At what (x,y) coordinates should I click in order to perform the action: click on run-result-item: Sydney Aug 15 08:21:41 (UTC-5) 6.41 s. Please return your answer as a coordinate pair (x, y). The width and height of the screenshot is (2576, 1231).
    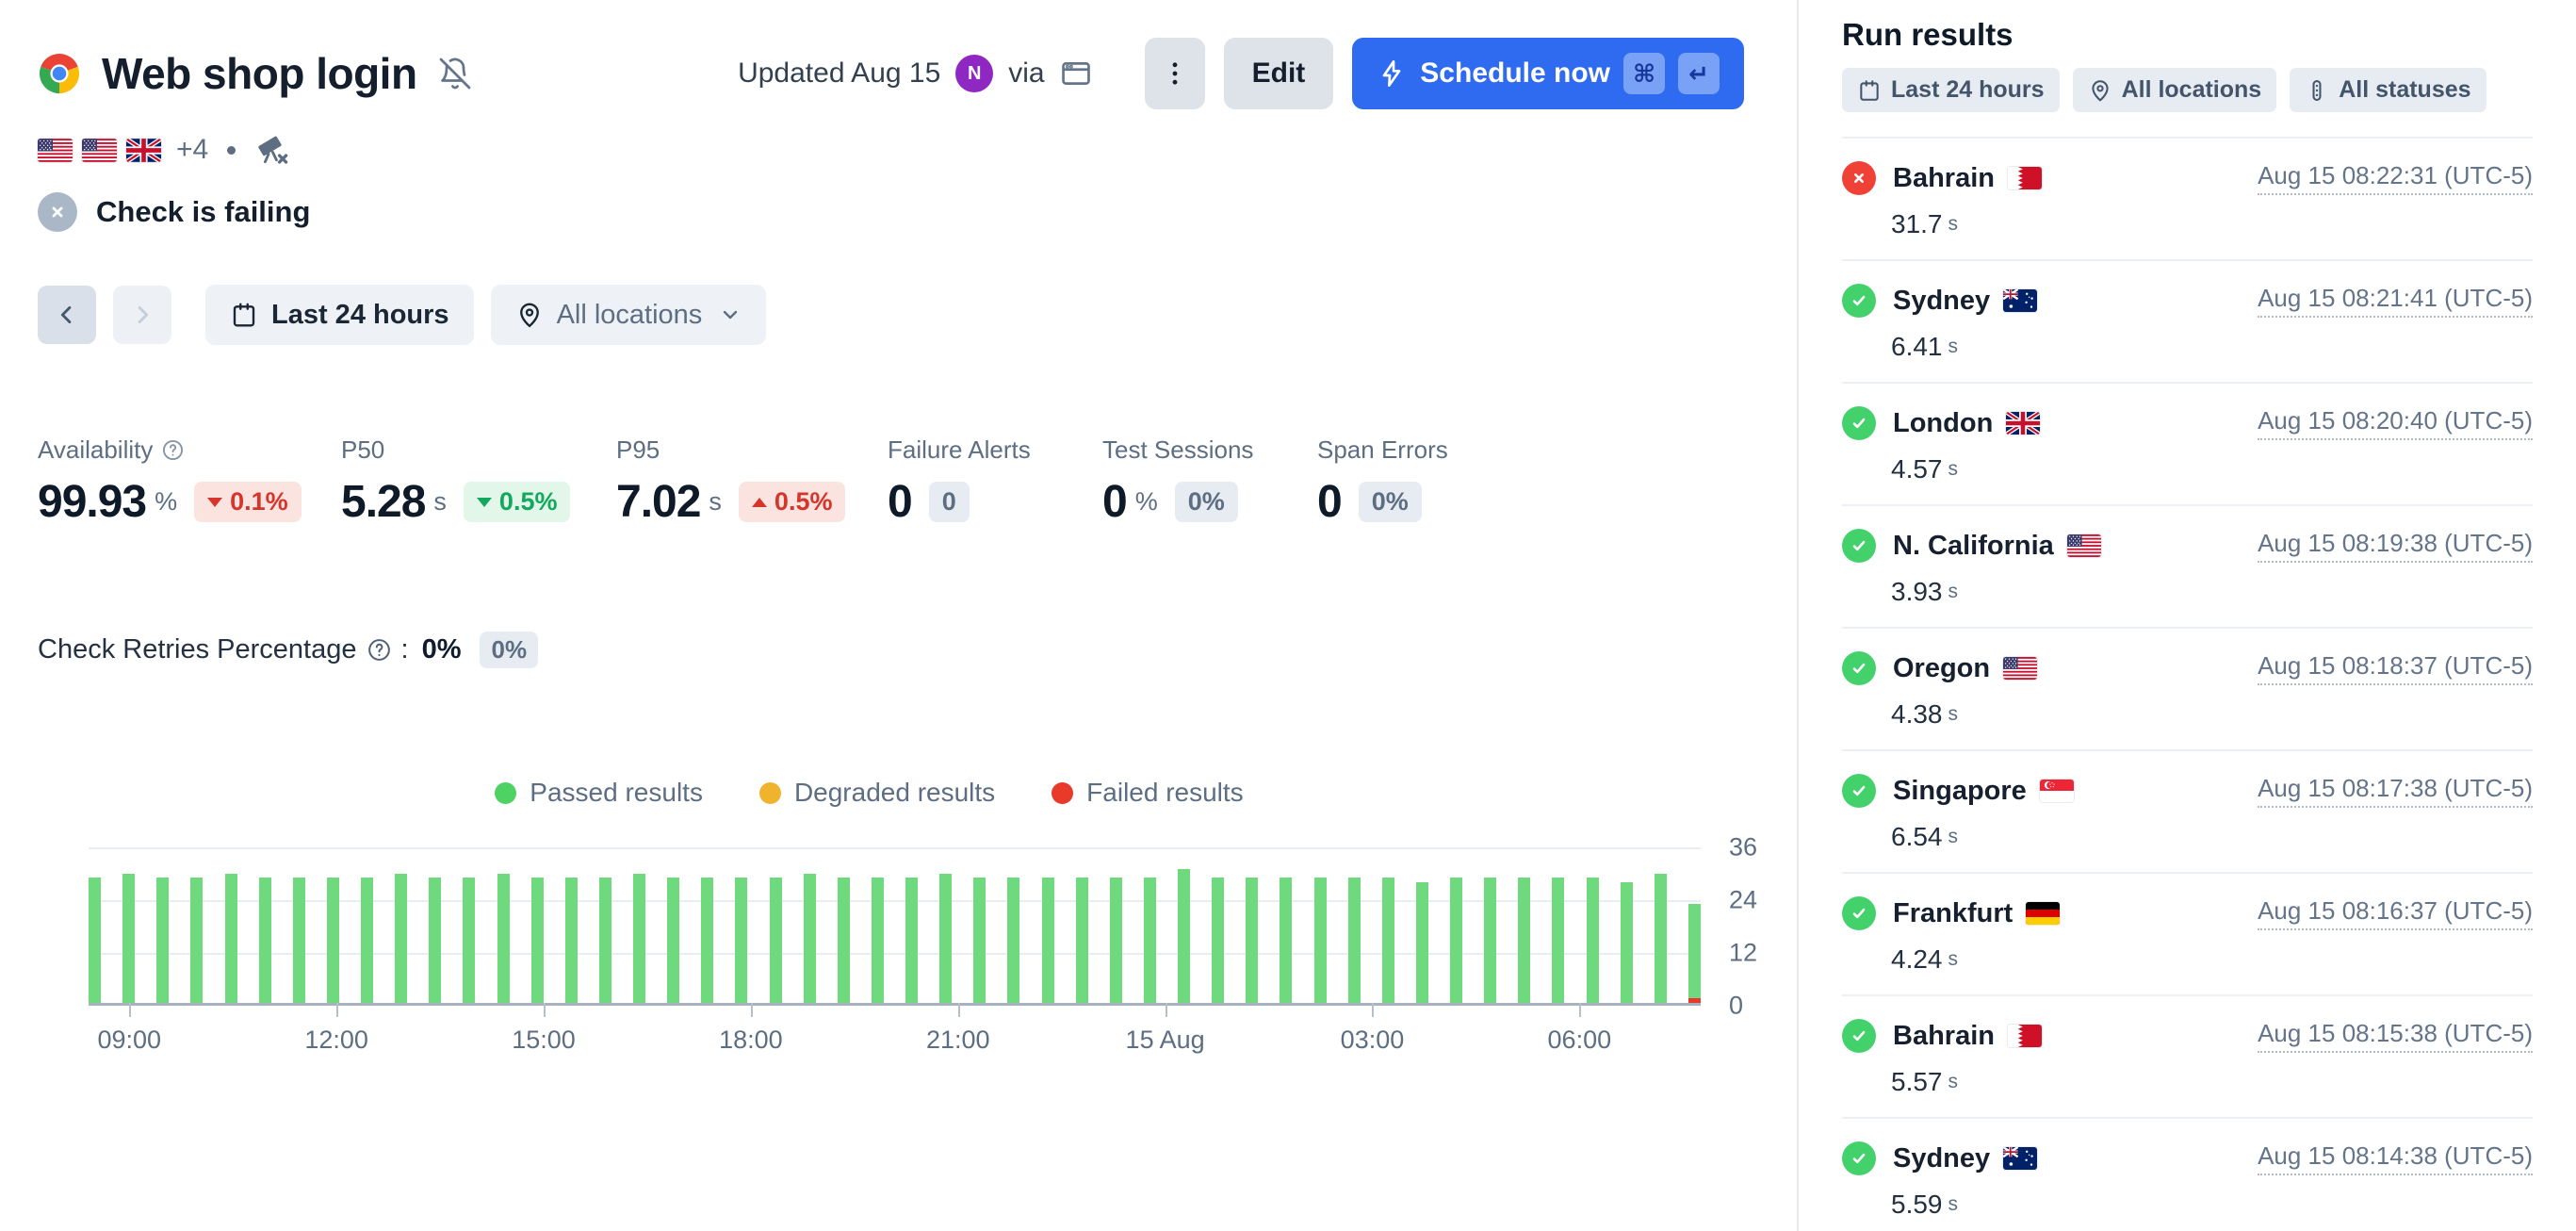
    Looking at the image, I should click on (2187, 323).